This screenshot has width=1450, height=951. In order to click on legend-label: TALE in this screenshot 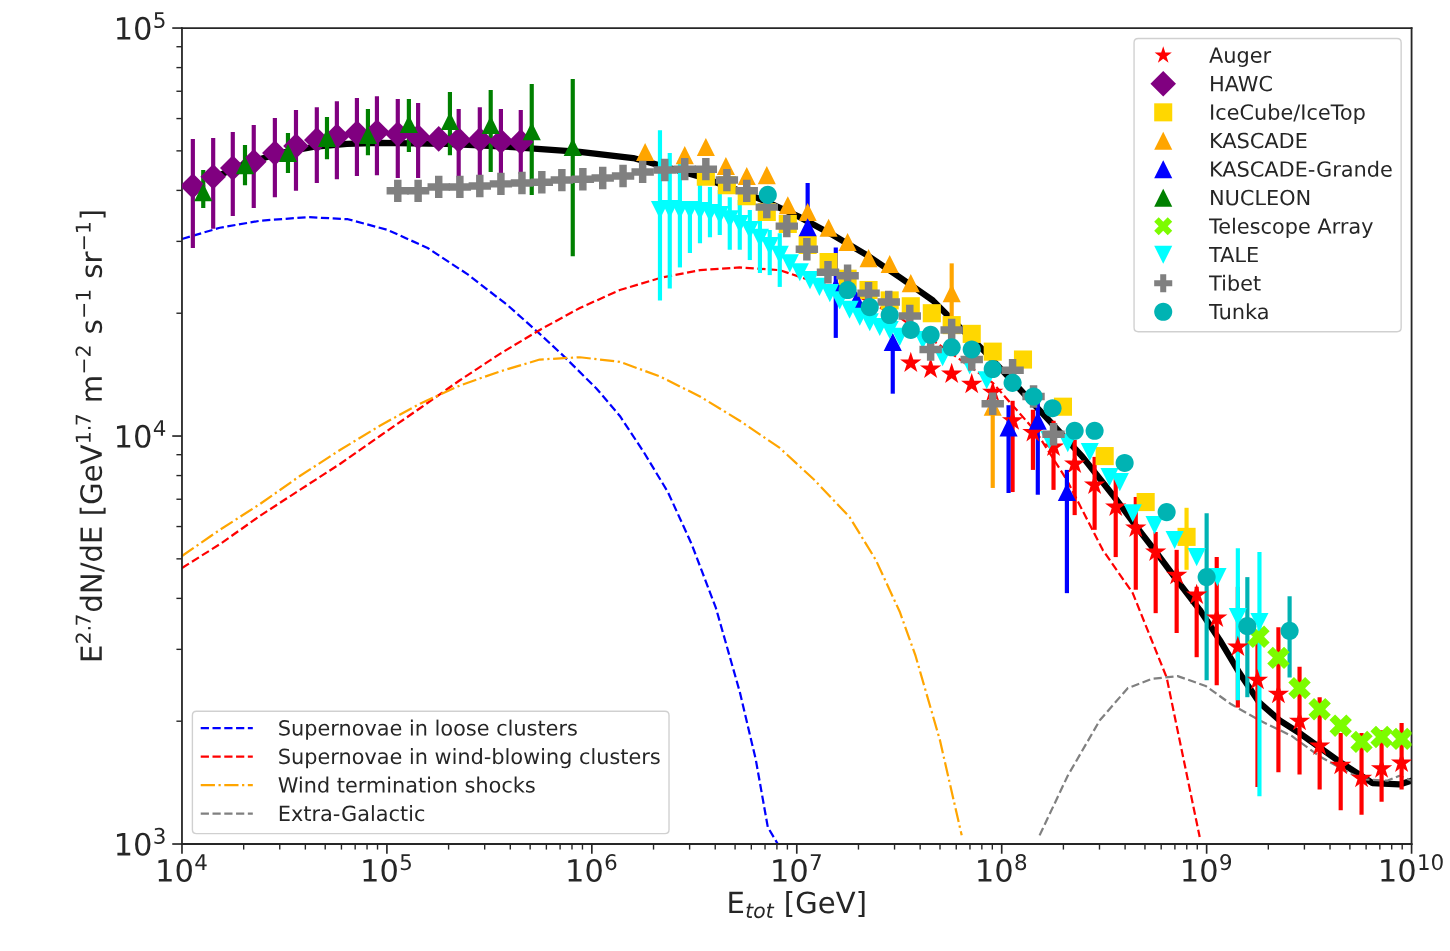, I will do `click(1233, 254)`.